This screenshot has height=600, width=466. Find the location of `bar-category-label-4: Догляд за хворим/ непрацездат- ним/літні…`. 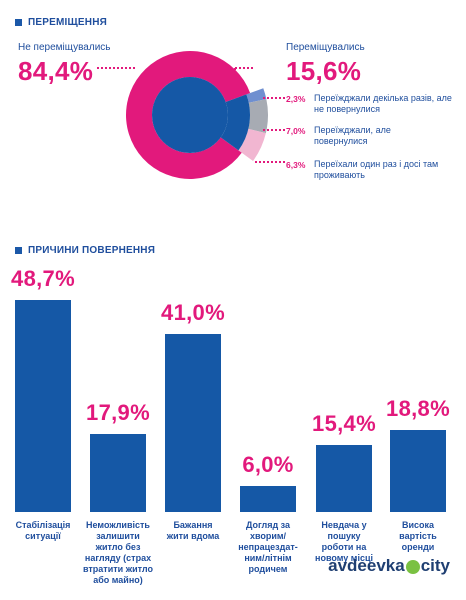

bar-category-label-4: Догляд за хворим/ непрацездат- ним/літні… is located at coordinates (268, 547).